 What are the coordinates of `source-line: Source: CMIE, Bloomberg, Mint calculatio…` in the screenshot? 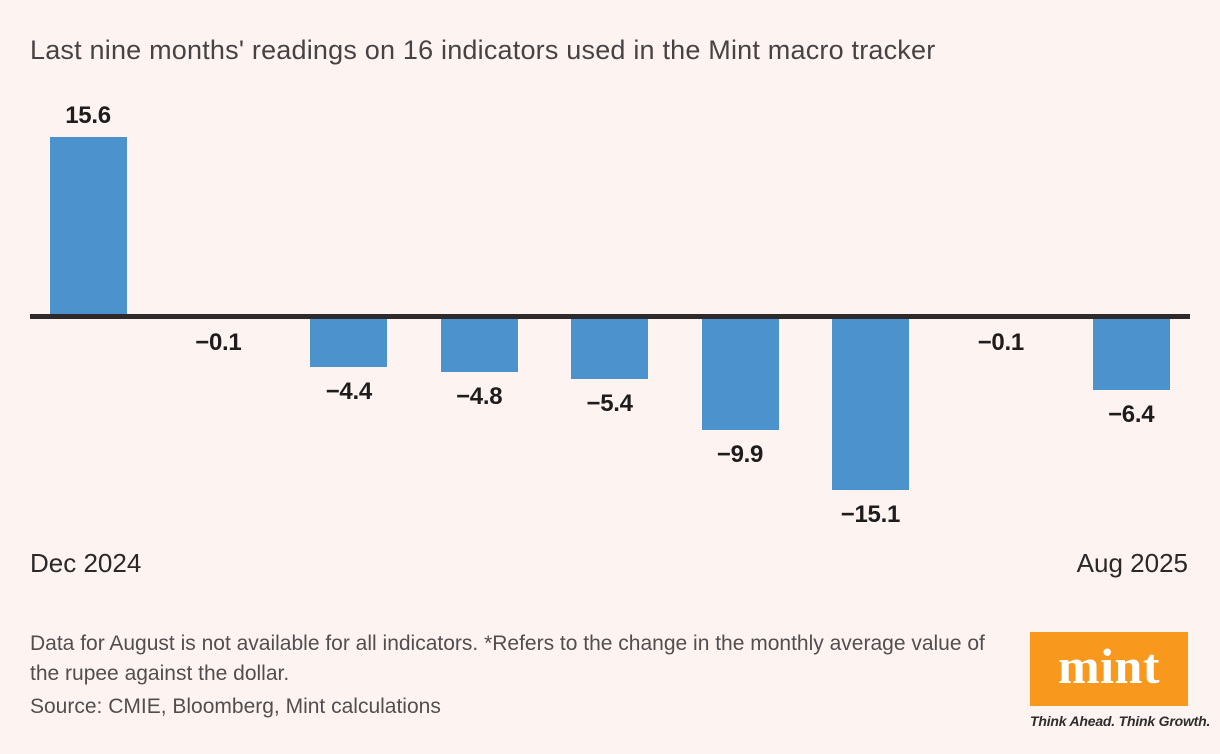 It's located at (235, 706).